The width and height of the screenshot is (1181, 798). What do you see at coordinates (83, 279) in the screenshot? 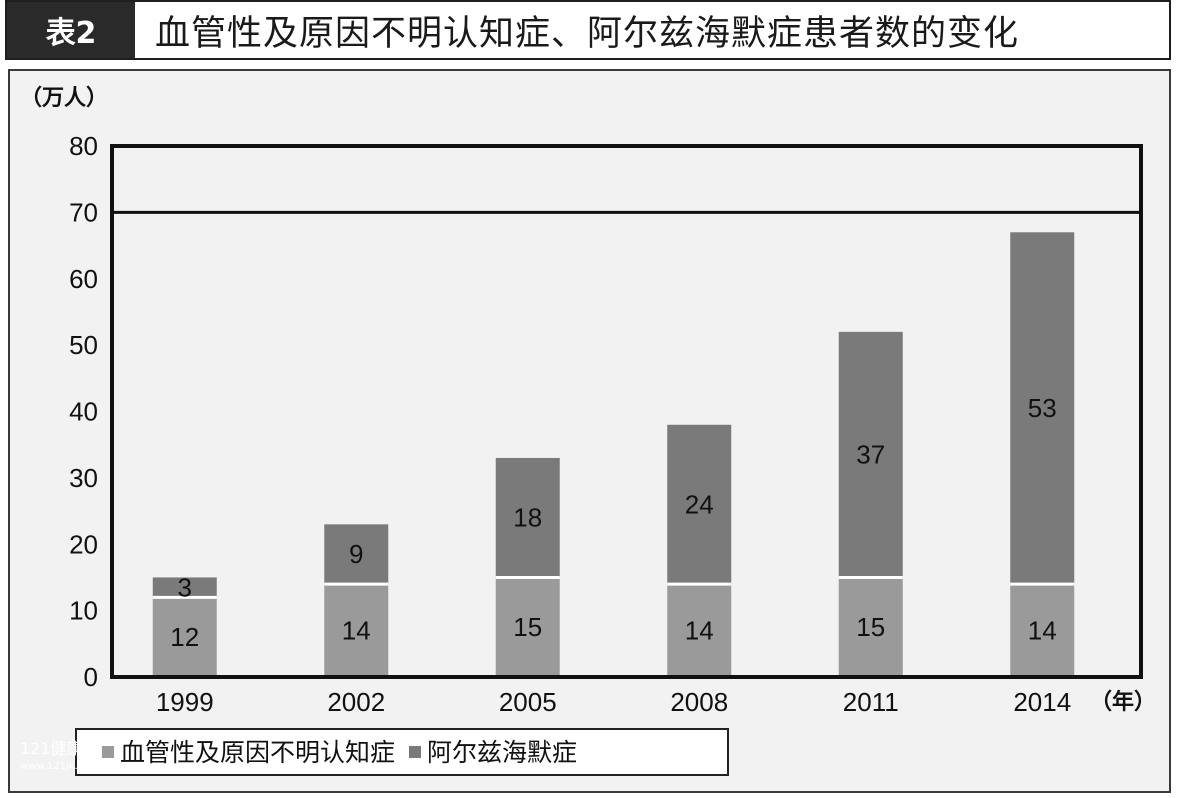
I see `y-tick-label: 60` at bounding box center [83, 279].